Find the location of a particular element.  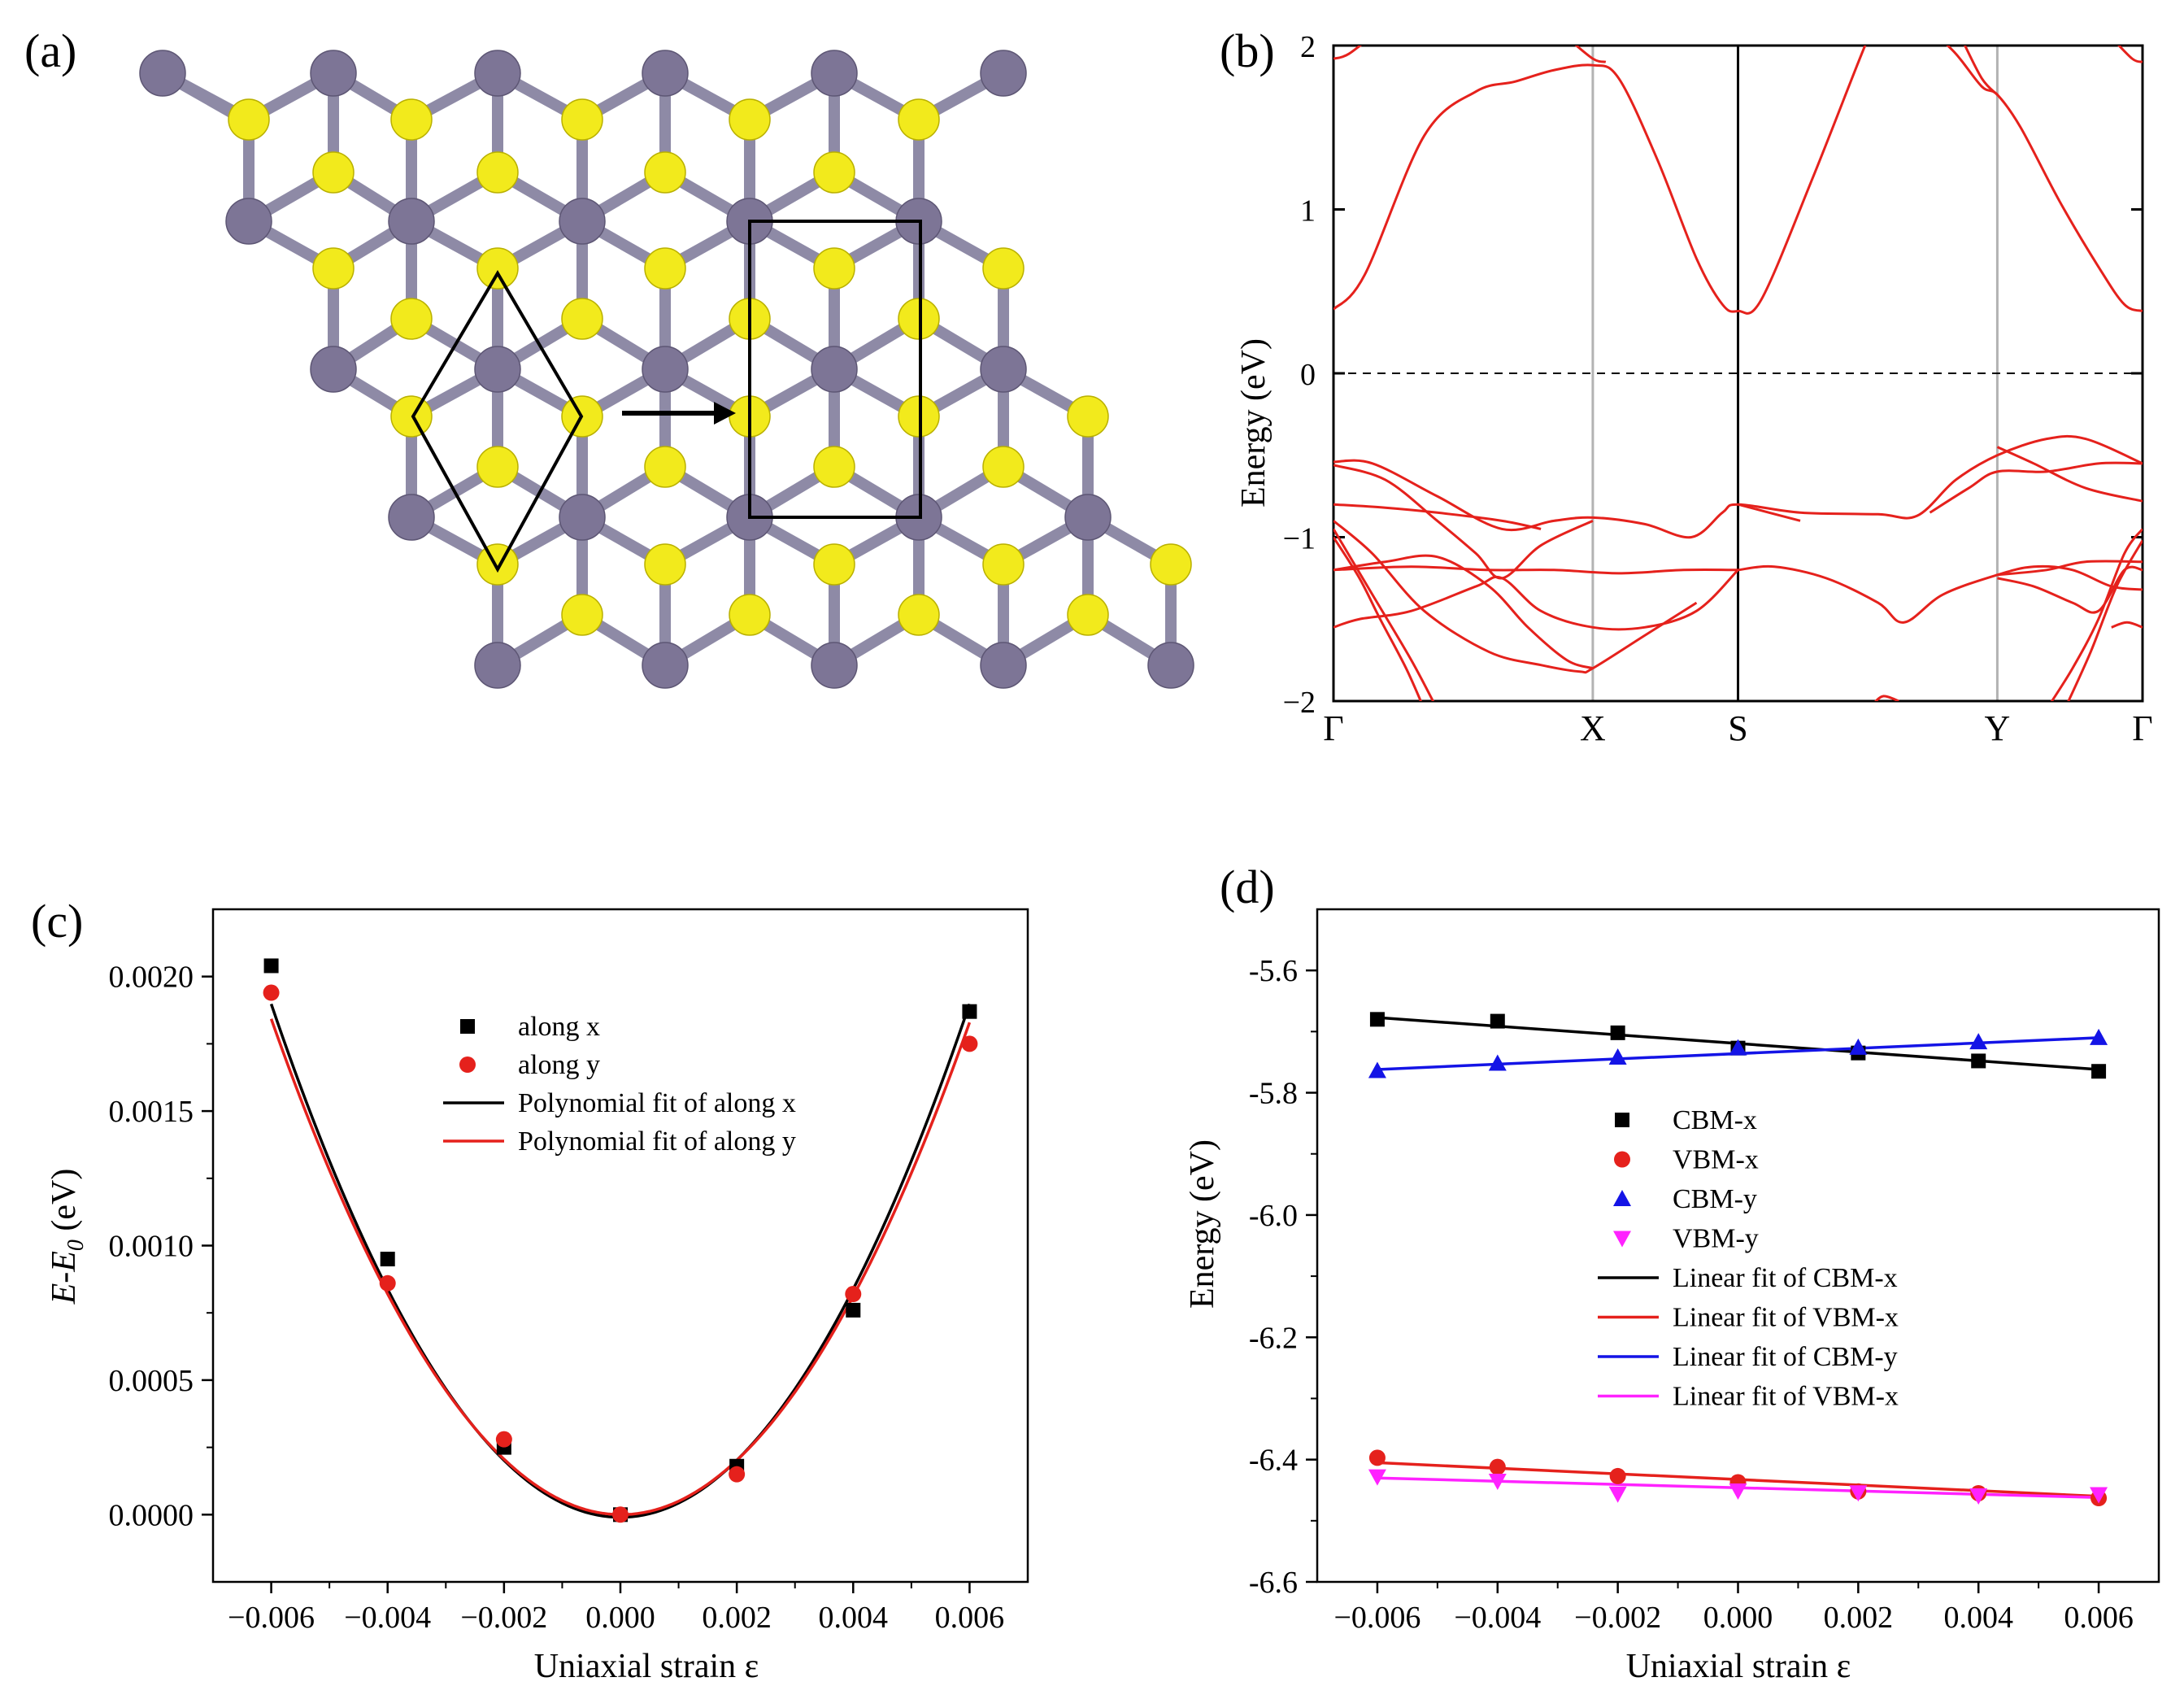

panel-c-label: (c) is located at coordinates (57, 922).